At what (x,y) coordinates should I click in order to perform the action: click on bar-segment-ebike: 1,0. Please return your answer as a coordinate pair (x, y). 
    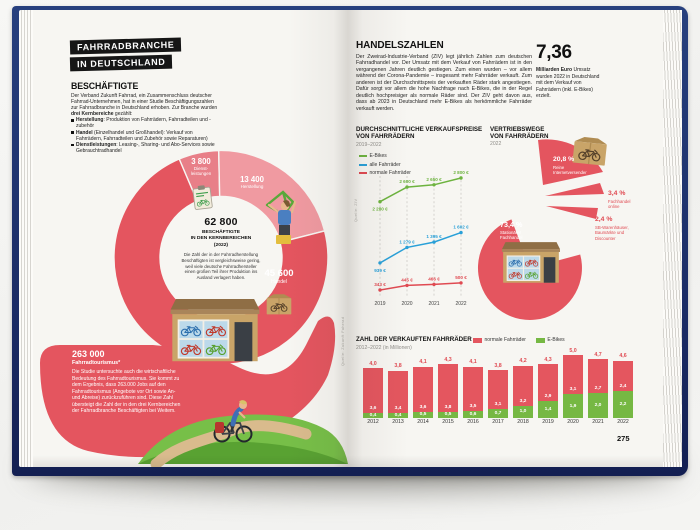
    Looking at the image, I should click on (523, 411).